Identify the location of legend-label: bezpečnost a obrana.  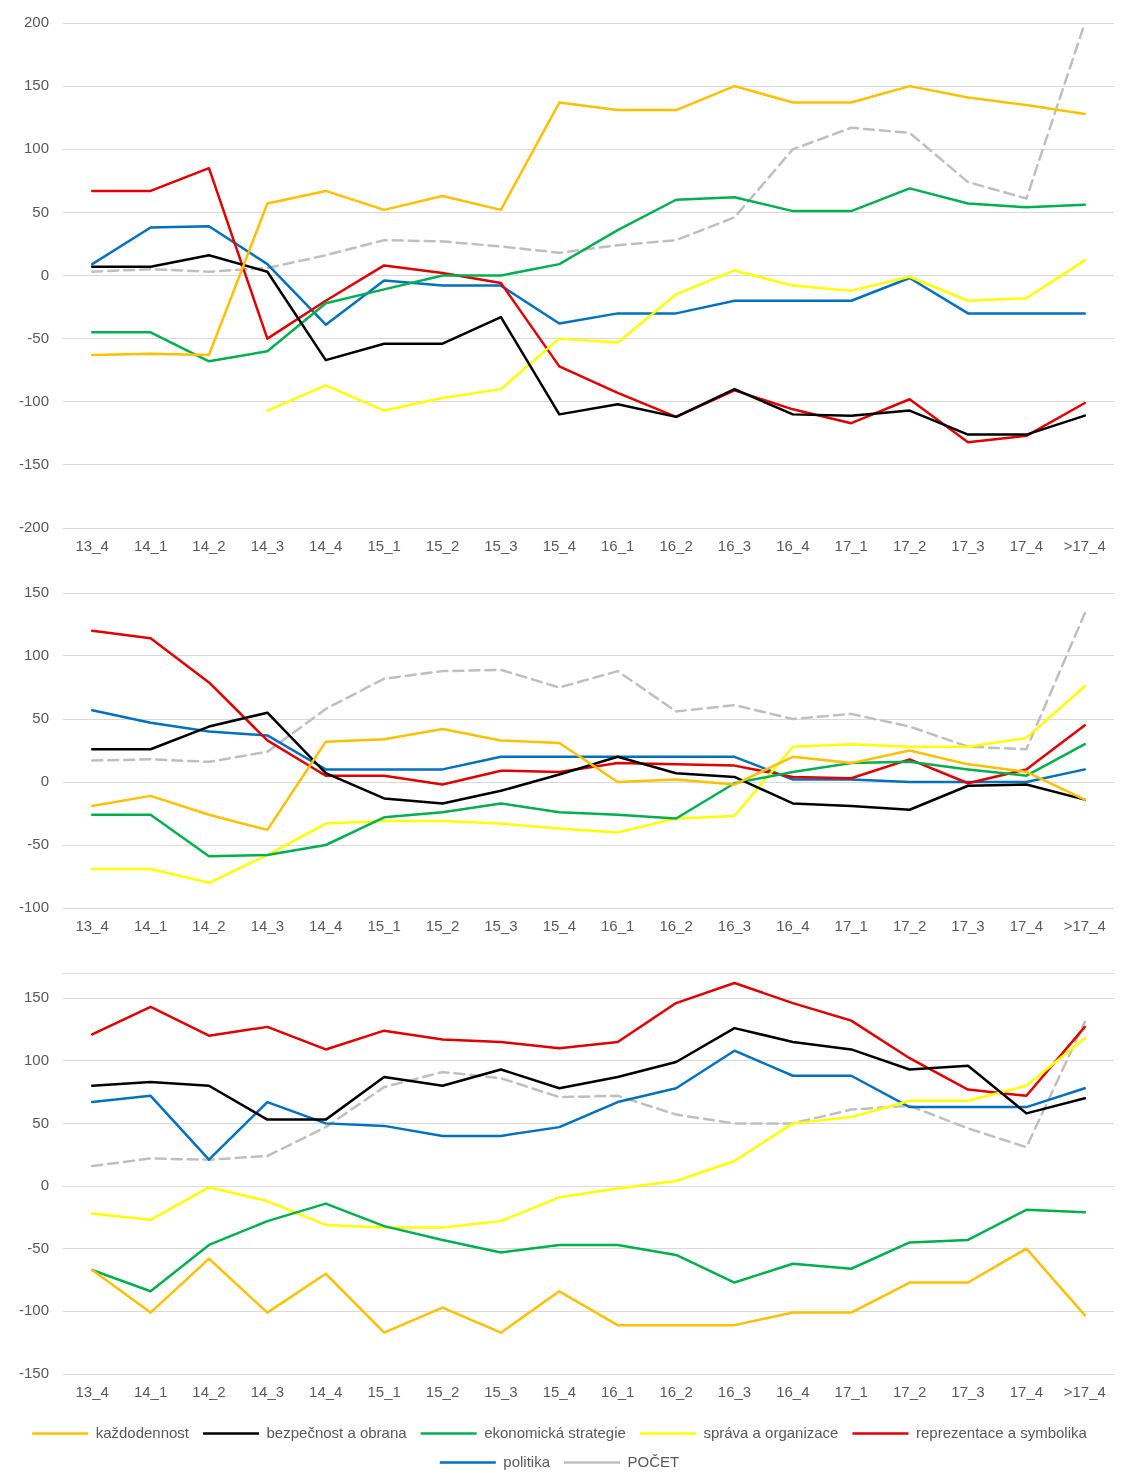
(337, 1432).